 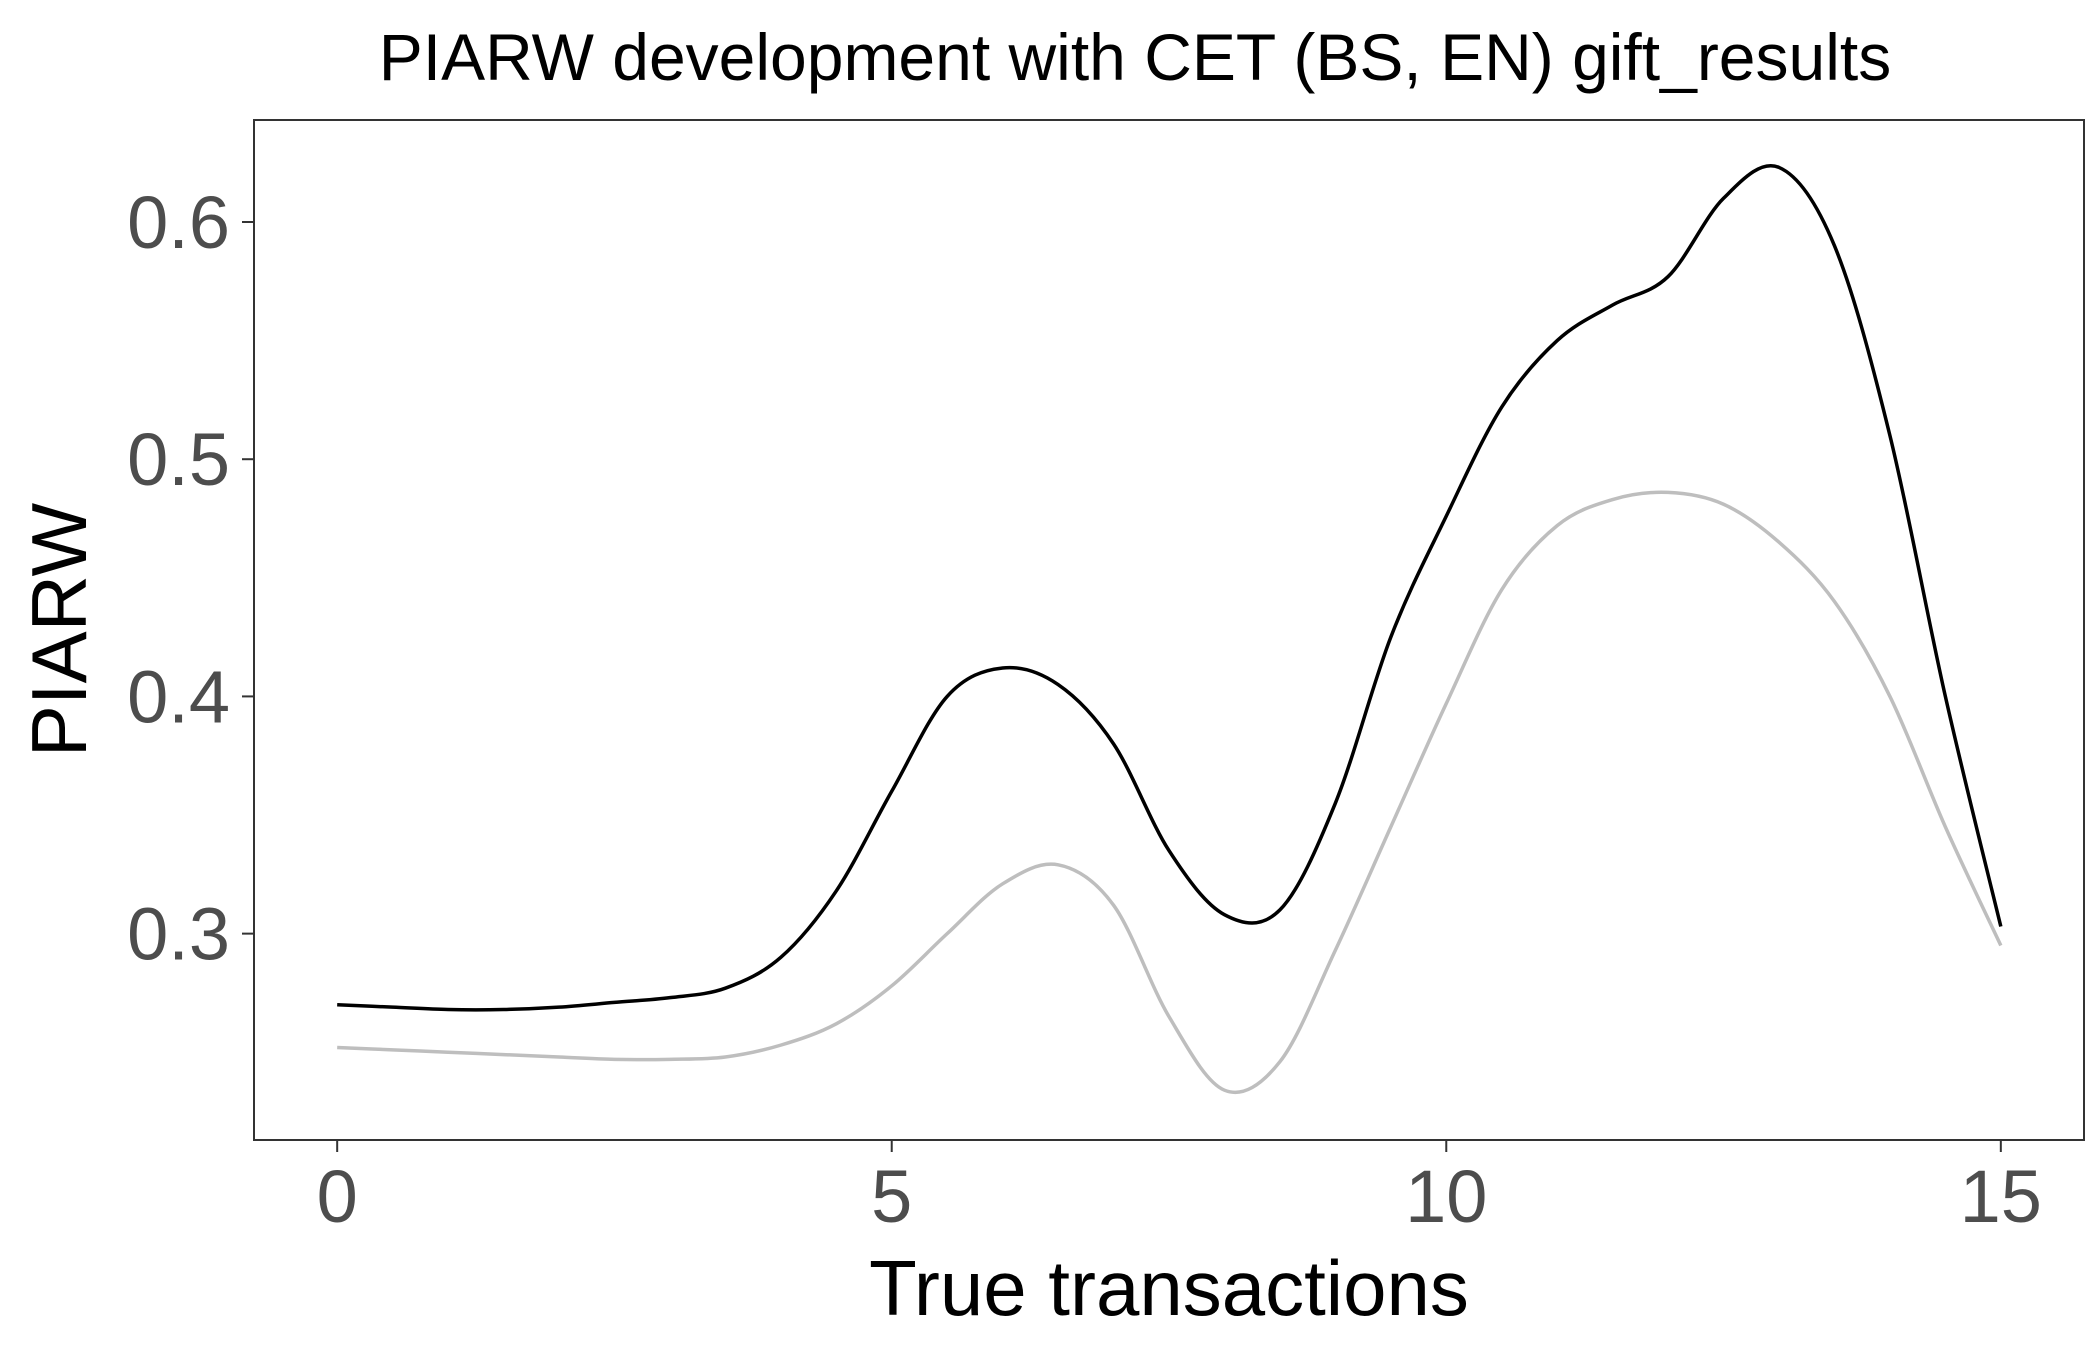 What do you see at coordinates (178, 459) in the screenshot?
I see `y-tick-label: 0.5` at bounding box center [178, 459].